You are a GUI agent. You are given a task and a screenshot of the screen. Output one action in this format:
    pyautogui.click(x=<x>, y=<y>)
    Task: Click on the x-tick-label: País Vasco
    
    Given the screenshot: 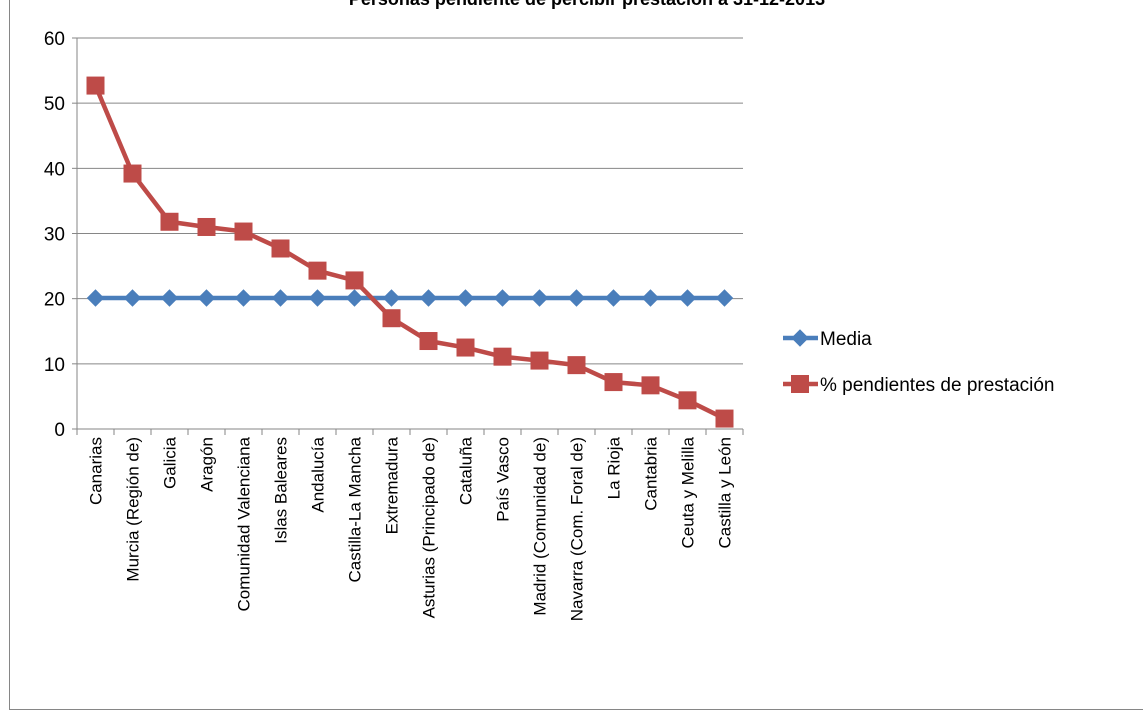 What is the action you would take?
    pyautogui.click(x=503, y=479)
    